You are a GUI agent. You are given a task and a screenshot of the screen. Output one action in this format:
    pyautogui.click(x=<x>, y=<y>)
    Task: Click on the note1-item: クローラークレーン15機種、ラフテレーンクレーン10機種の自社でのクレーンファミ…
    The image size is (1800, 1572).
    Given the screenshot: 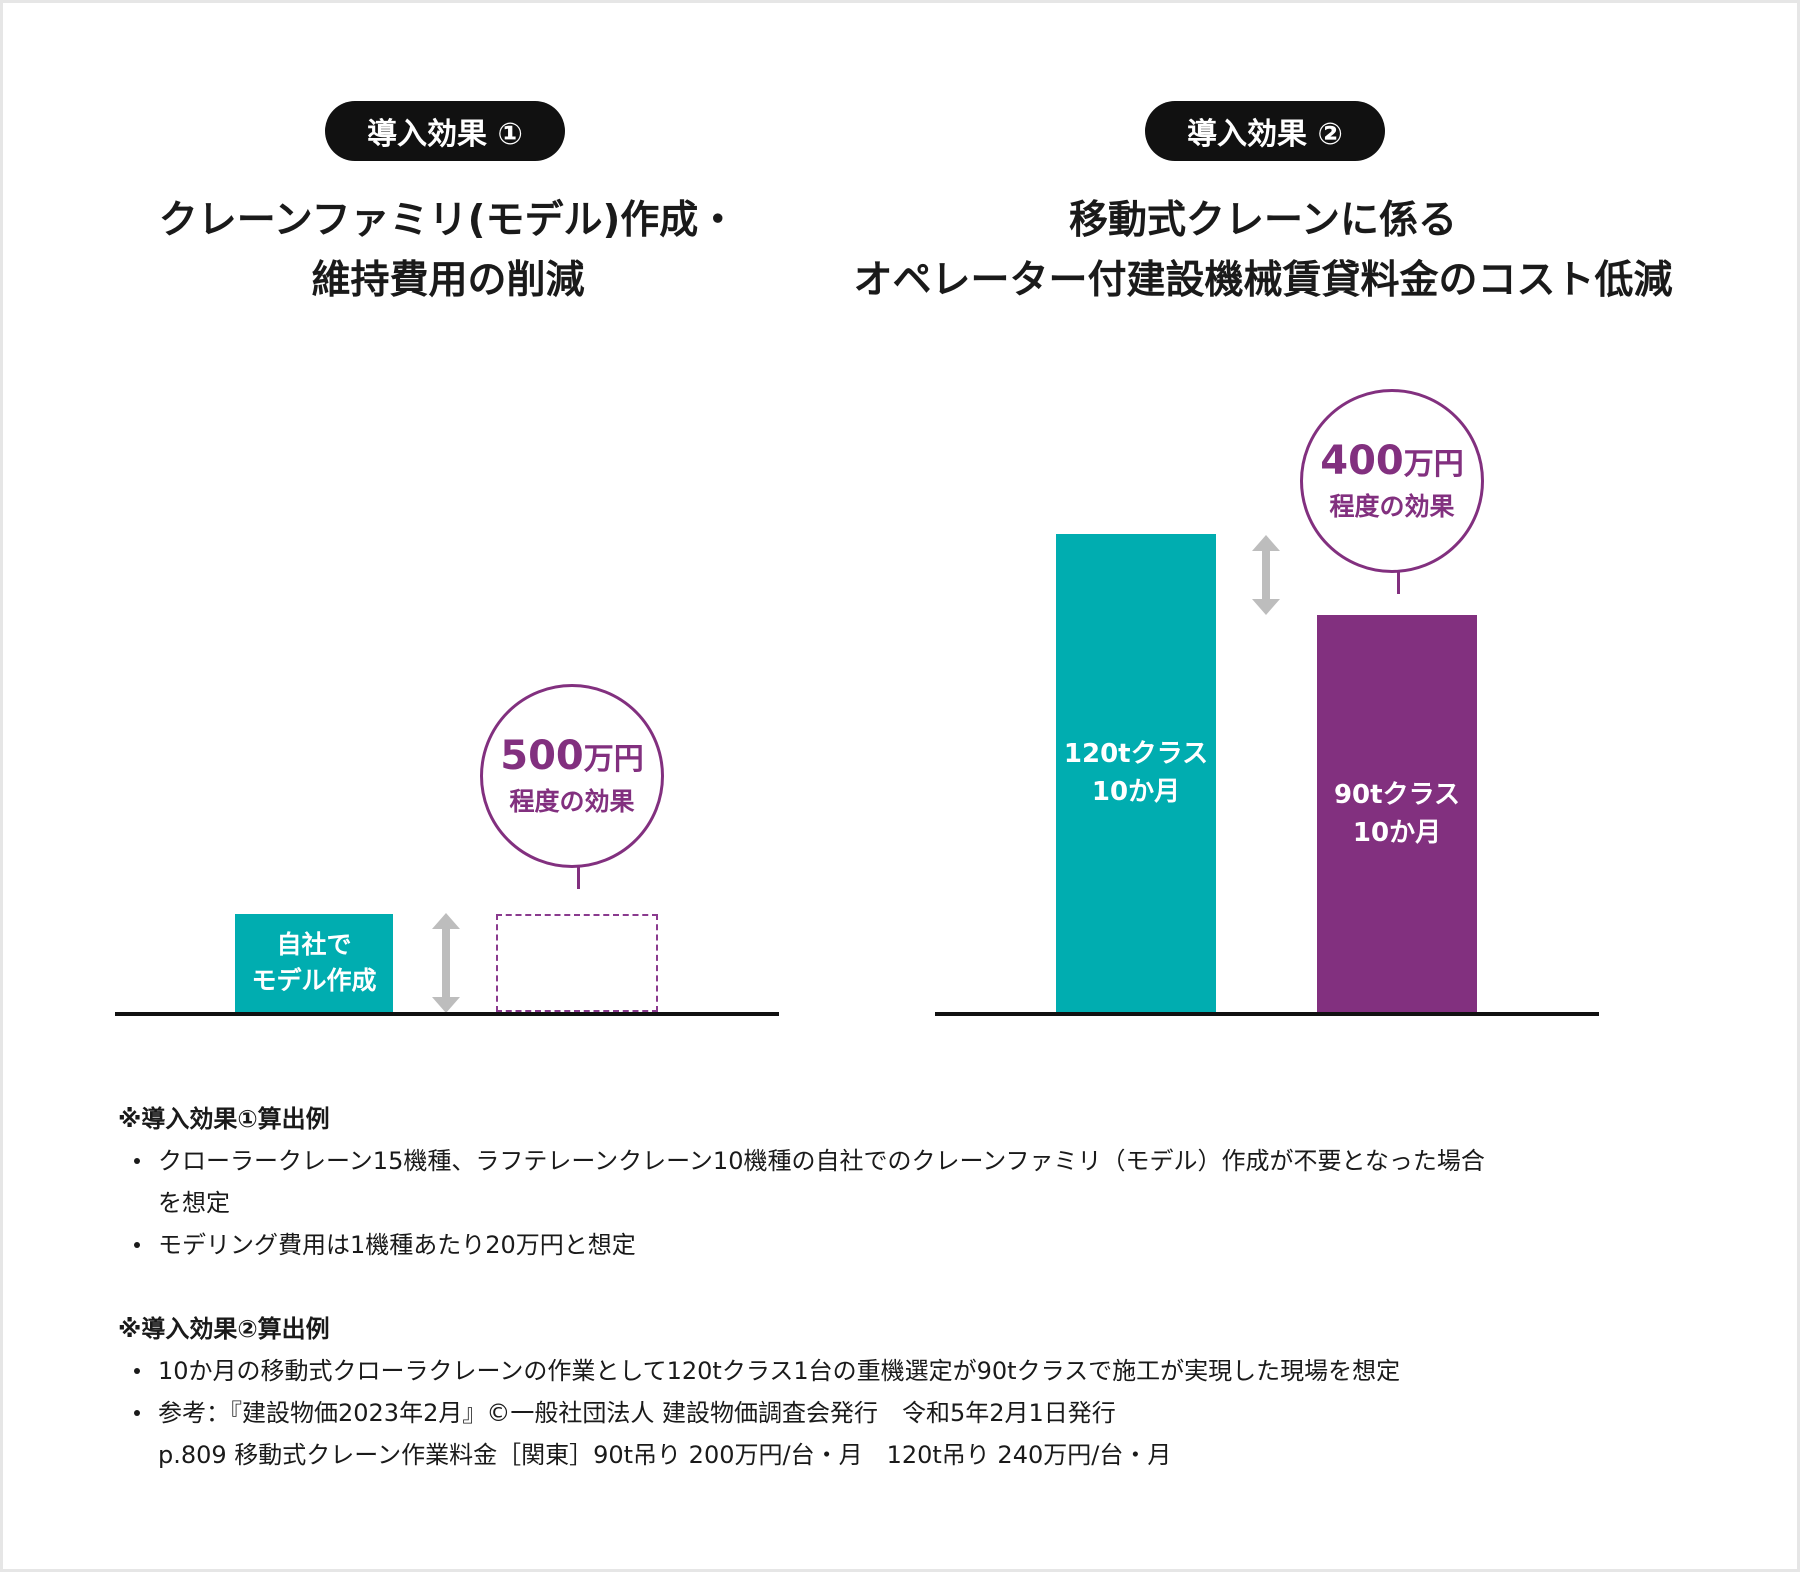 What is the action you would take?
    pyautogui.click(x=858, y=1182)
    